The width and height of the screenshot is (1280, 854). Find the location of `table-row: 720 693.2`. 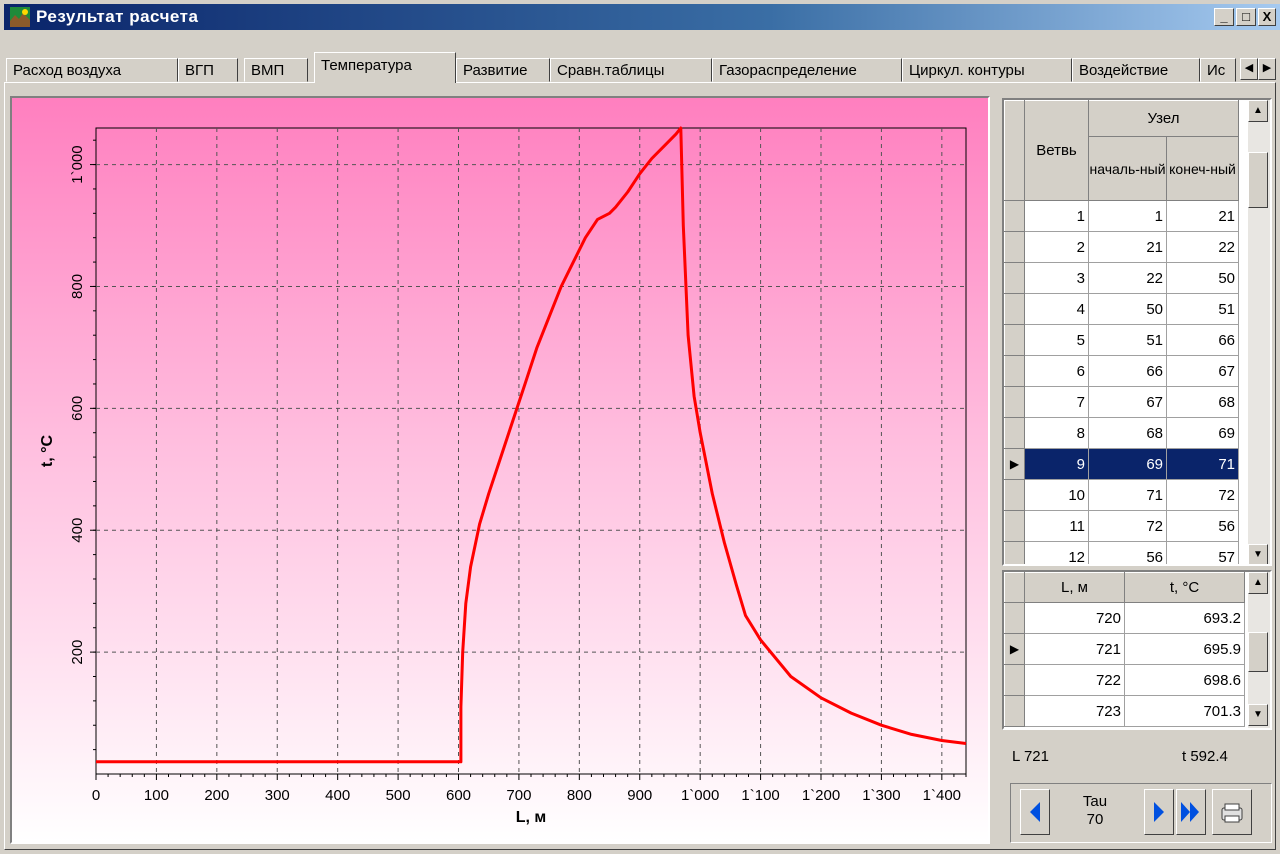

table-row: 720 693.2 is located at coordinates (1124, 618).